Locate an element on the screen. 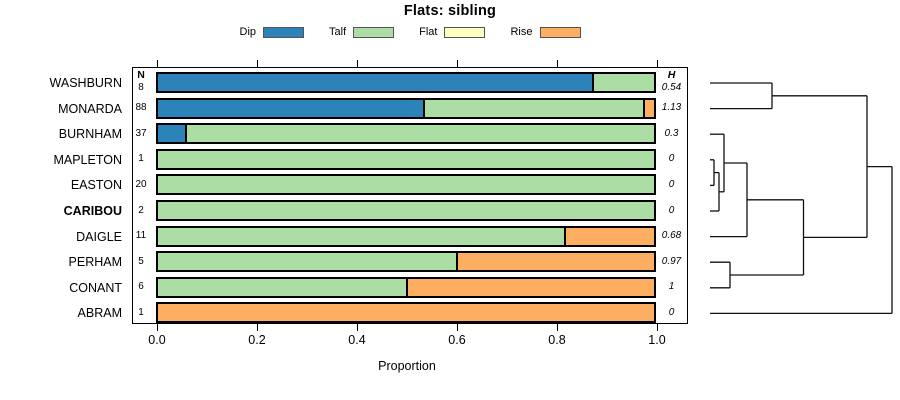 The width and height of the screenshot is (900, 400). x-tick-label: 0.6 is located at coordinates (457, 340).